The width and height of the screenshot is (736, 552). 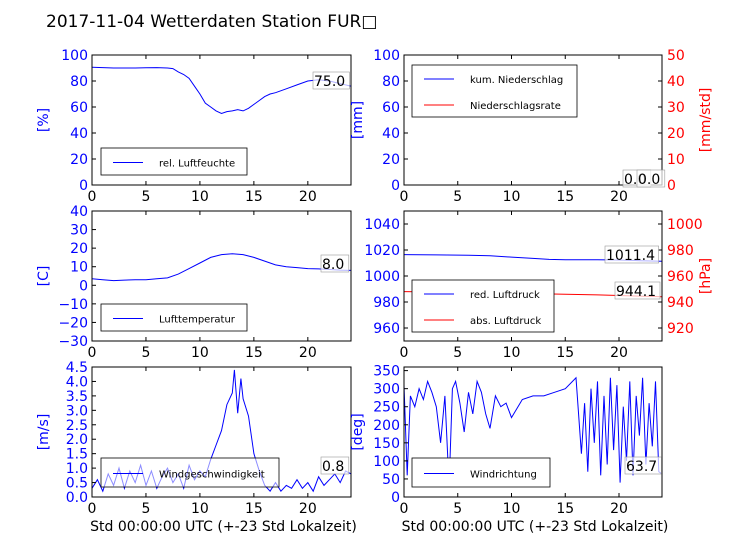 What do you see at coordinates (515, 106) in the screenshot?
I see `legend-label: Niederschlagsrate` at bounding box center [515, 106].